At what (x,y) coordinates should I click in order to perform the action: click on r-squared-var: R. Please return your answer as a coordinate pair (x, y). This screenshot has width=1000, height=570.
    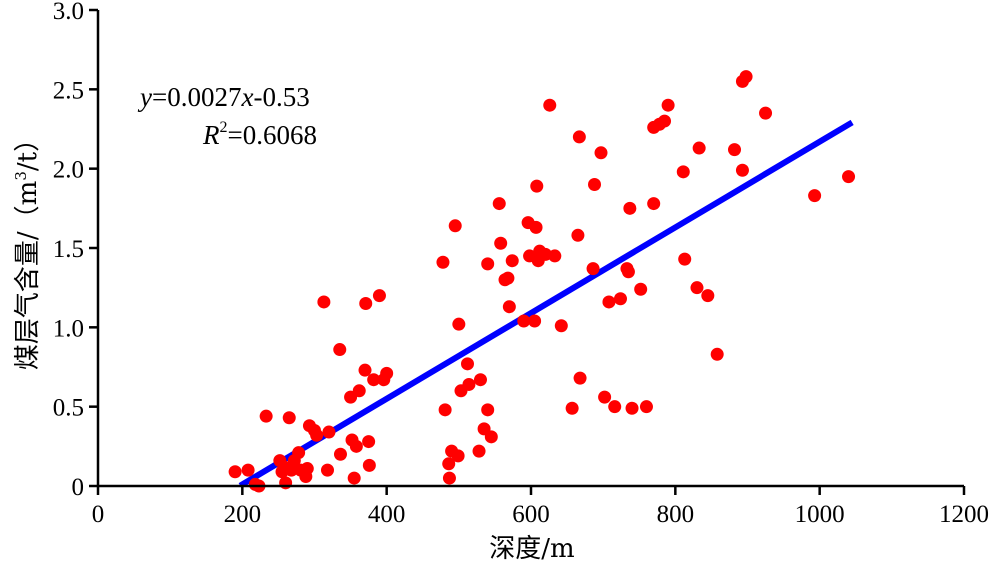
    Looking at the image, I should click on (211, 135).